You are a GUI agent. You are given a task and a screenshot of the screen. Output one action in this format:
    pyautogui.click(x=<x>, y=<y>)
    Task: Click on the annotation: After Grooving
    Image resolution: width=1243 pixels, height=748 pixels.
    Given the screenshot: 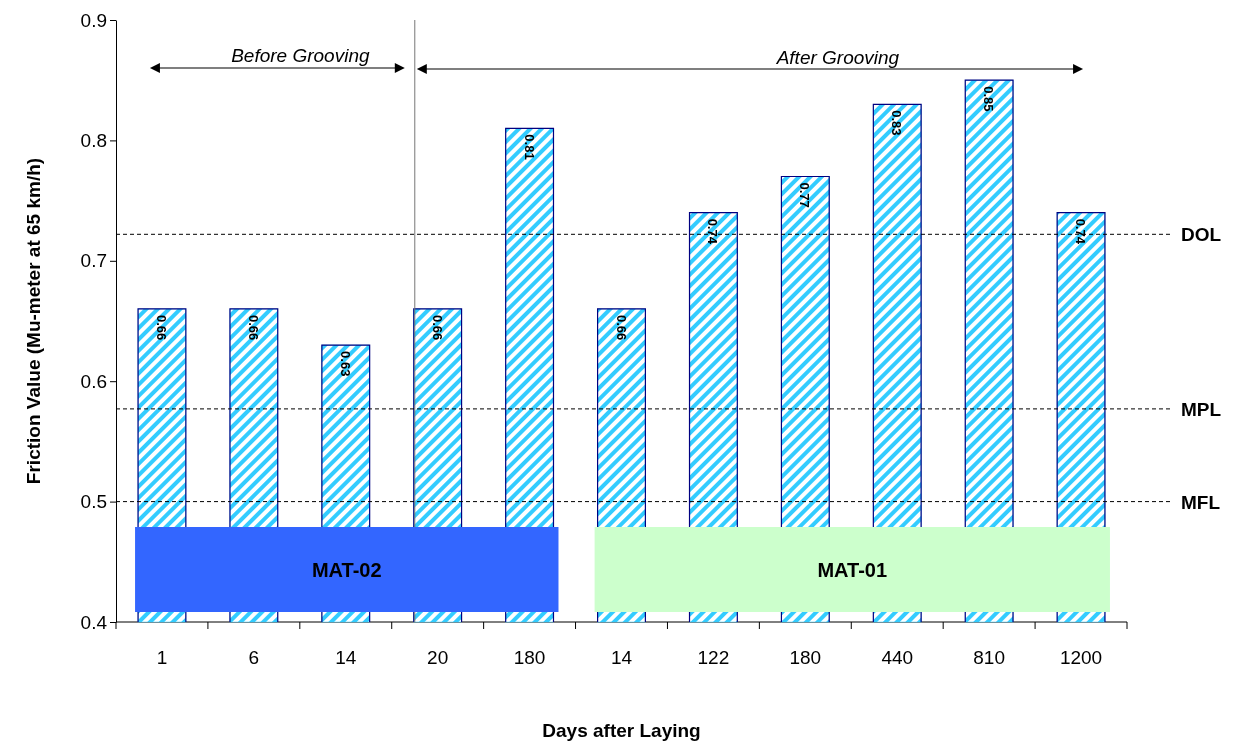 What is the action you would take?
    pyautogui.click(x=837, y=57)
    